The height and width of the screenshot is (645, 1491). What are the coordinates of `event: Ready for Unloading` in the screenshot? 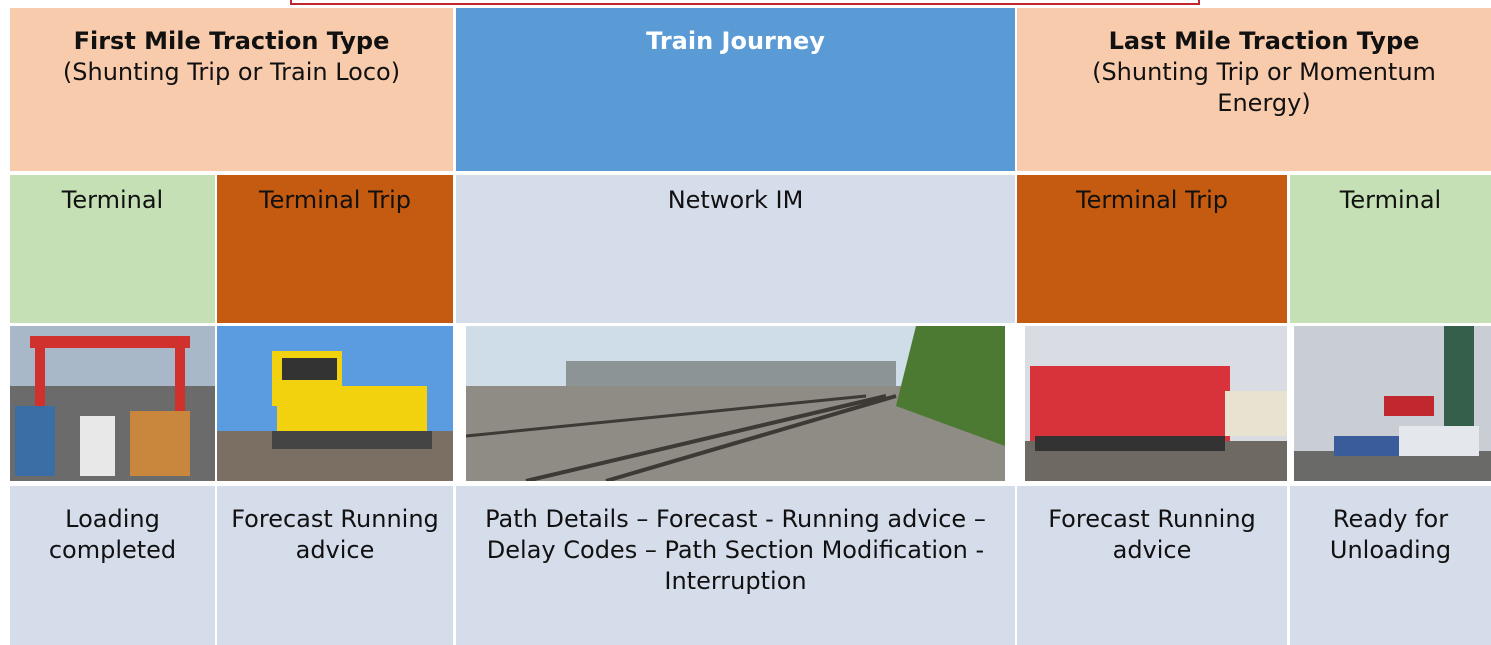 It's located at (1390, 565).